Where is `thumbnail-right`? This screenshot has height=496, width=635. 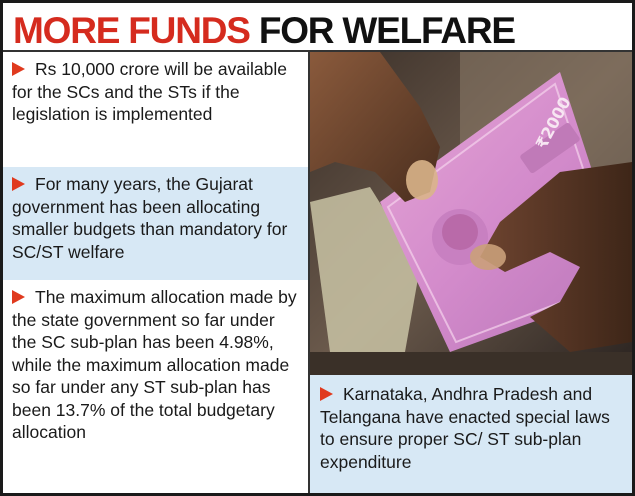 thumbnail-right is located at coordinates (488, 257).